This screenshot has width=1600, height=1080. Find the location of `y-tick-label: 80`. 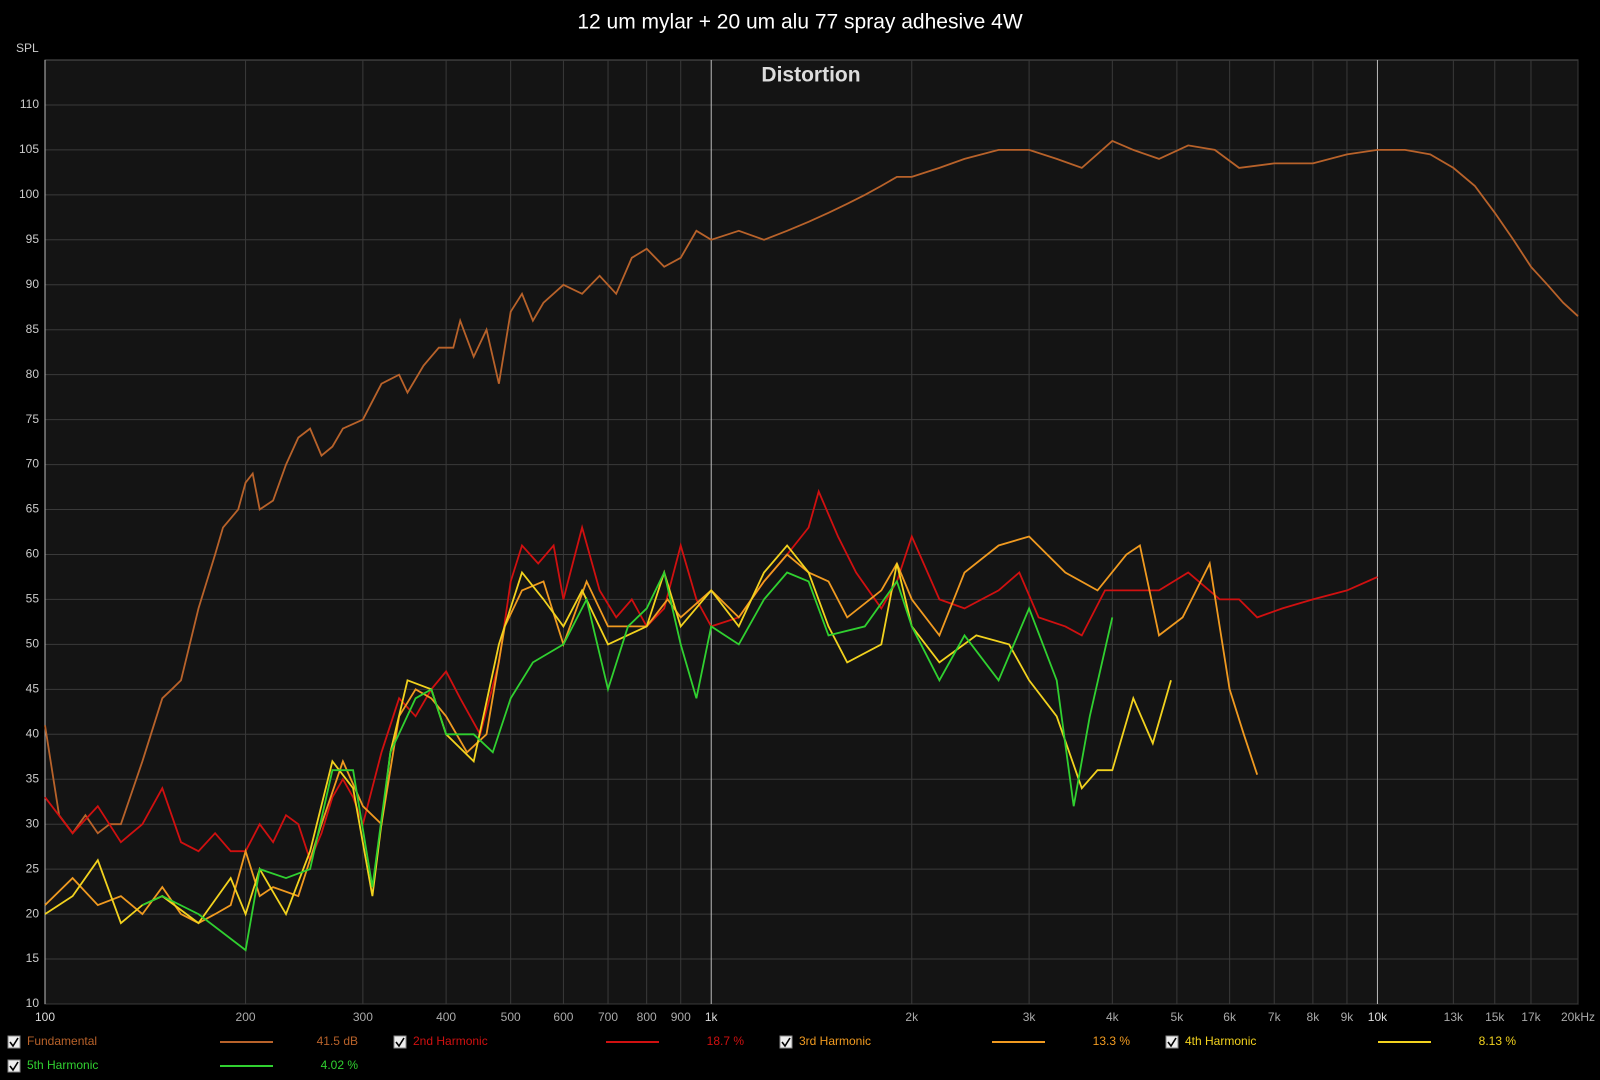

y-tick-label: 80 is located at coordinates (33, 374).